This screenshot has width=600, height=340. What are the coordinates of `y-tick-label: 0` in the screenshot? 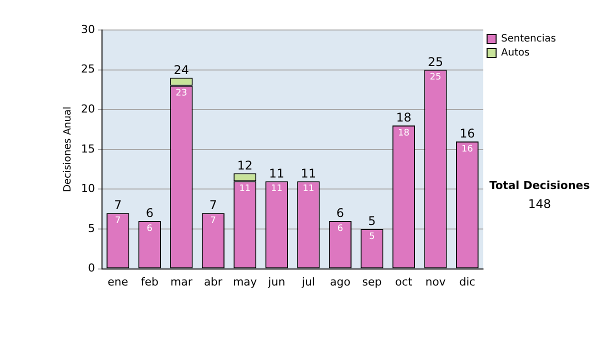 It's located at (91, 268).